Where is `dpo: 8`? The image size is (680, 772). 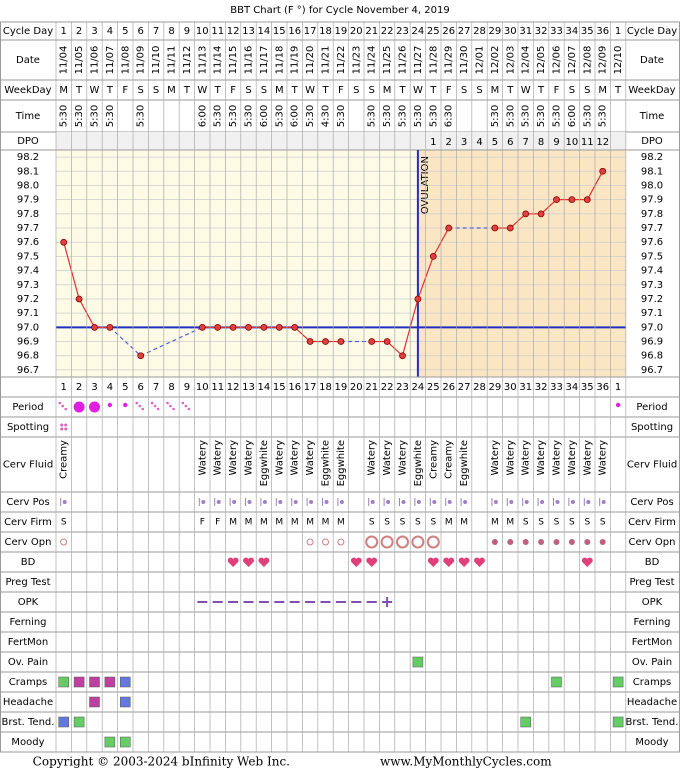
dpo: 8 is located at coordinates (541, 142).